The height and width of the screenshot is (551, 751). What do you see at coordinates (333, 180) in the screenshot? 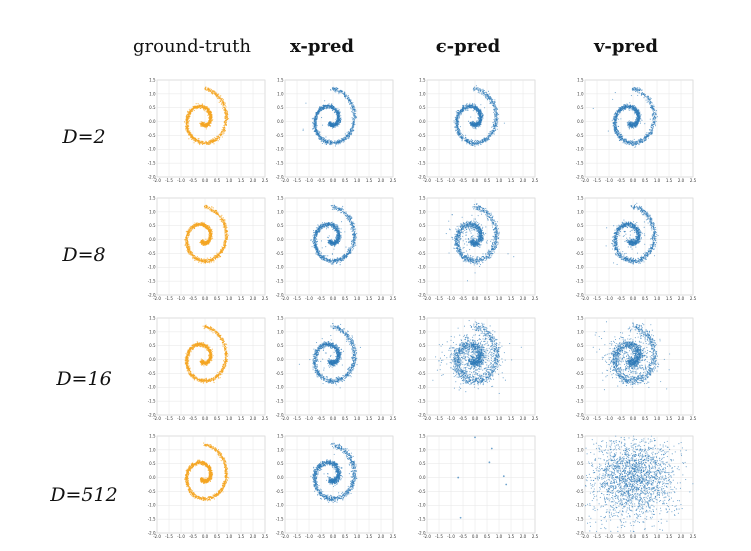
I see `x-tick-label: 0.0` at bounding box center [333, 180].